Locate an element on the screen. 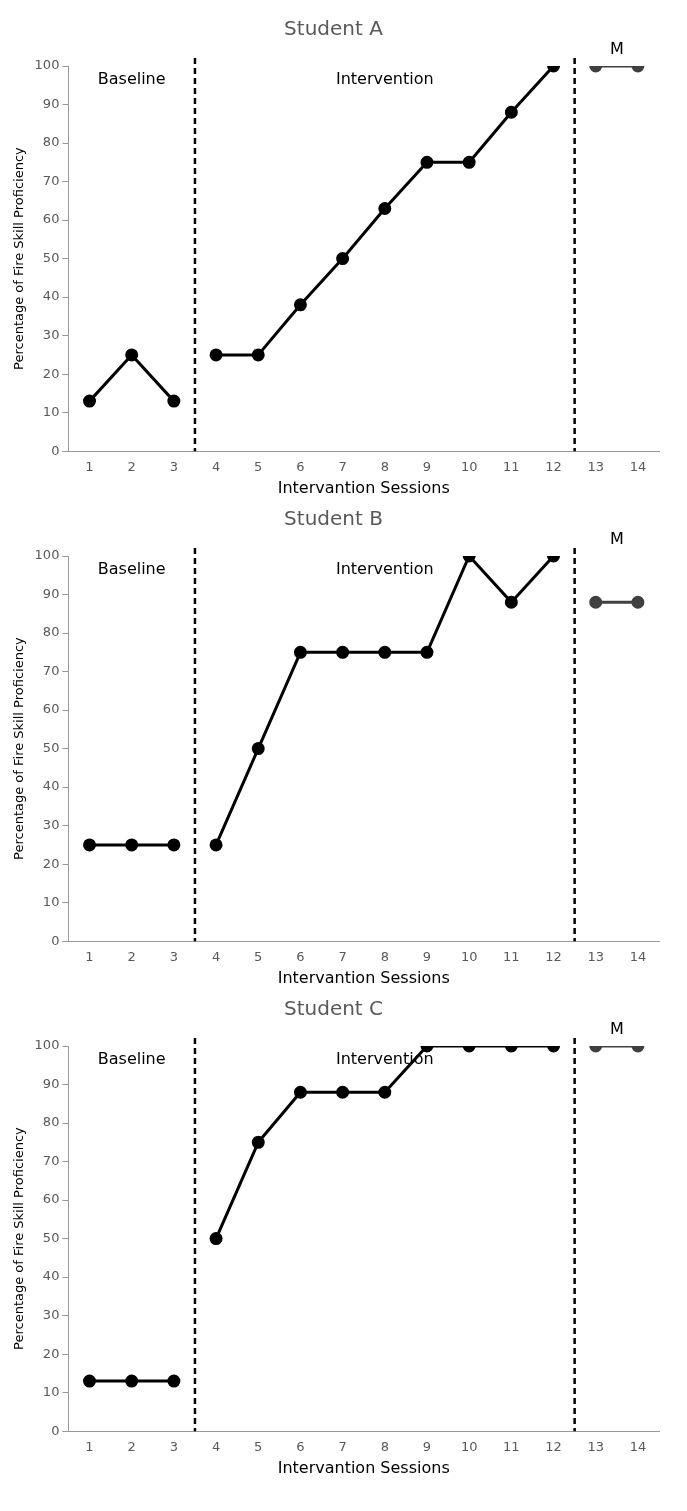 The image size is (687, 1511). chart-title: Student B is located at coordinates (333, 518).